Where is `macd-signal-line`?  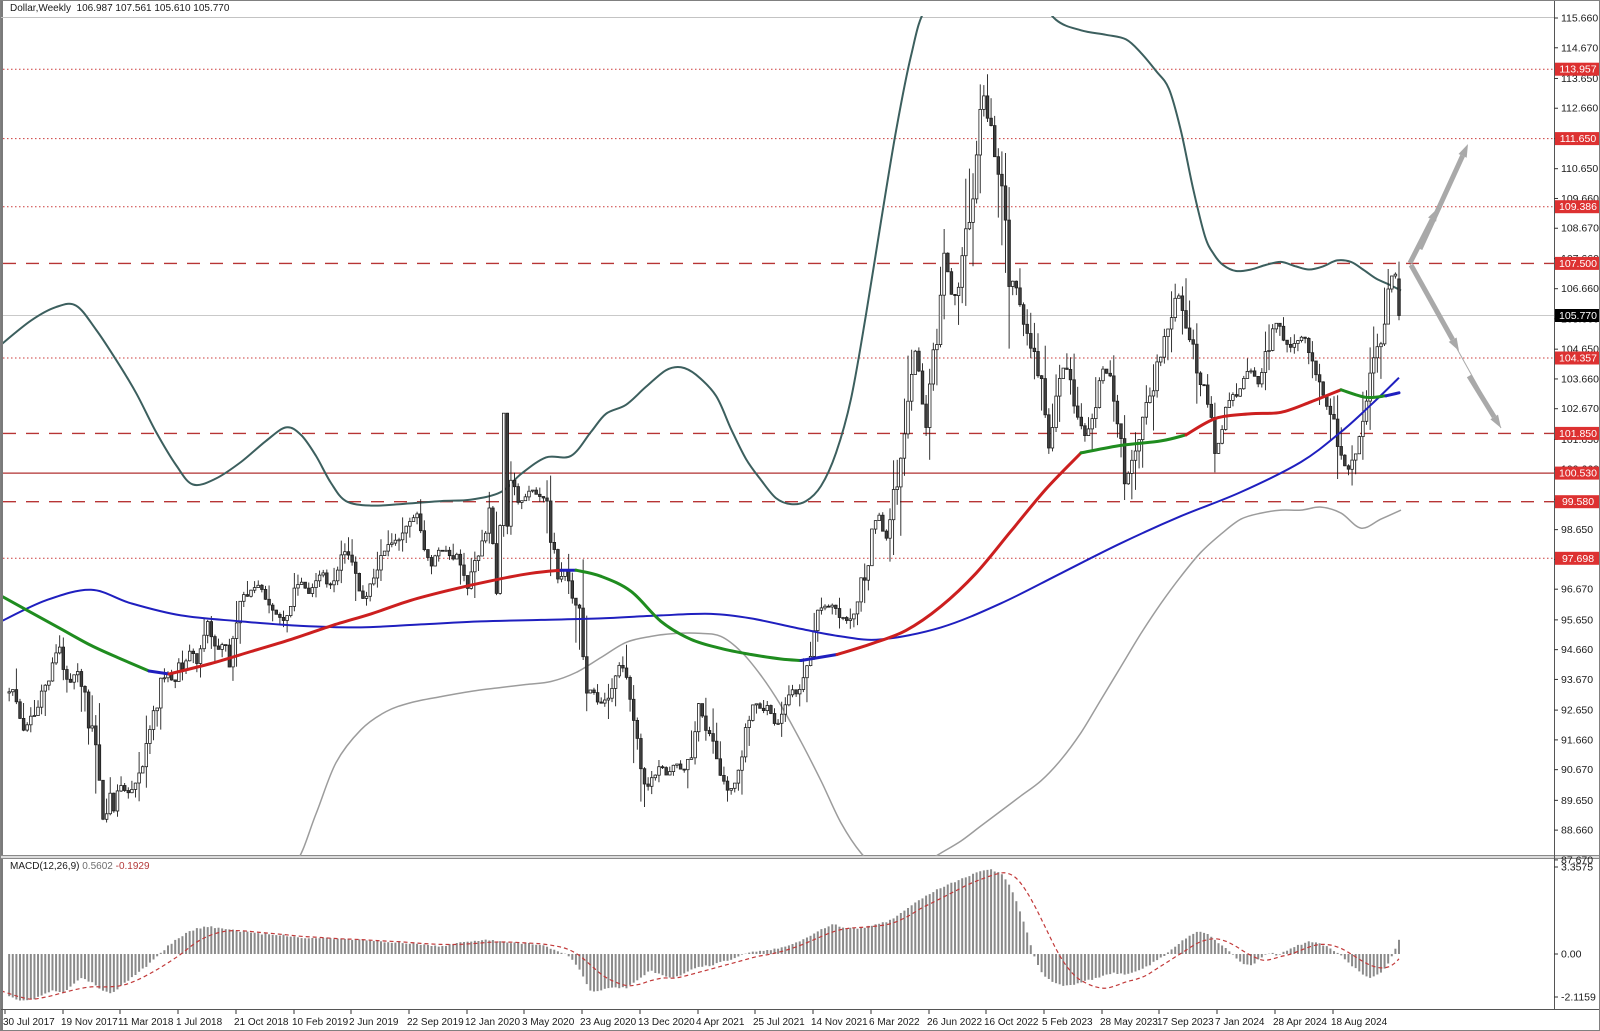
macd-signal-line is located at coordinates (700, 936).